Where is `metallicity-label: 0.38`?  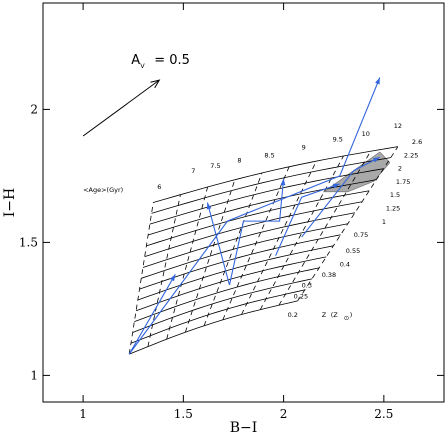 metallicity-label: 0.38 is located at coordinates (329, 275).